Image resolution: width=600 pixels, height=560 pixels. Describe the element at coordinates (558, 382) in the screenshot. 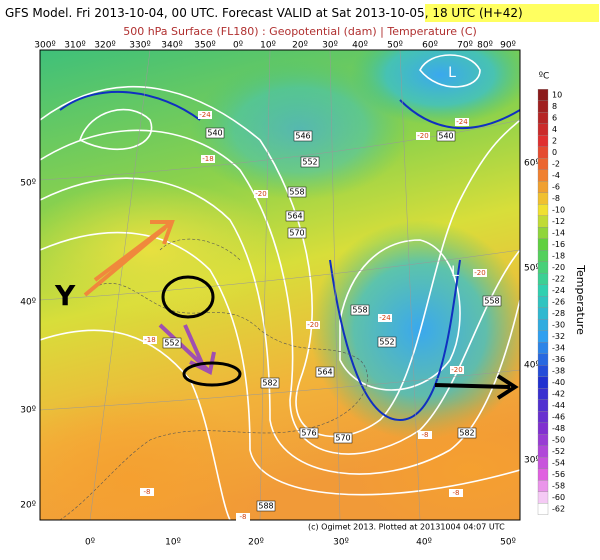

I see `legend-tick-label: -40` at that location.